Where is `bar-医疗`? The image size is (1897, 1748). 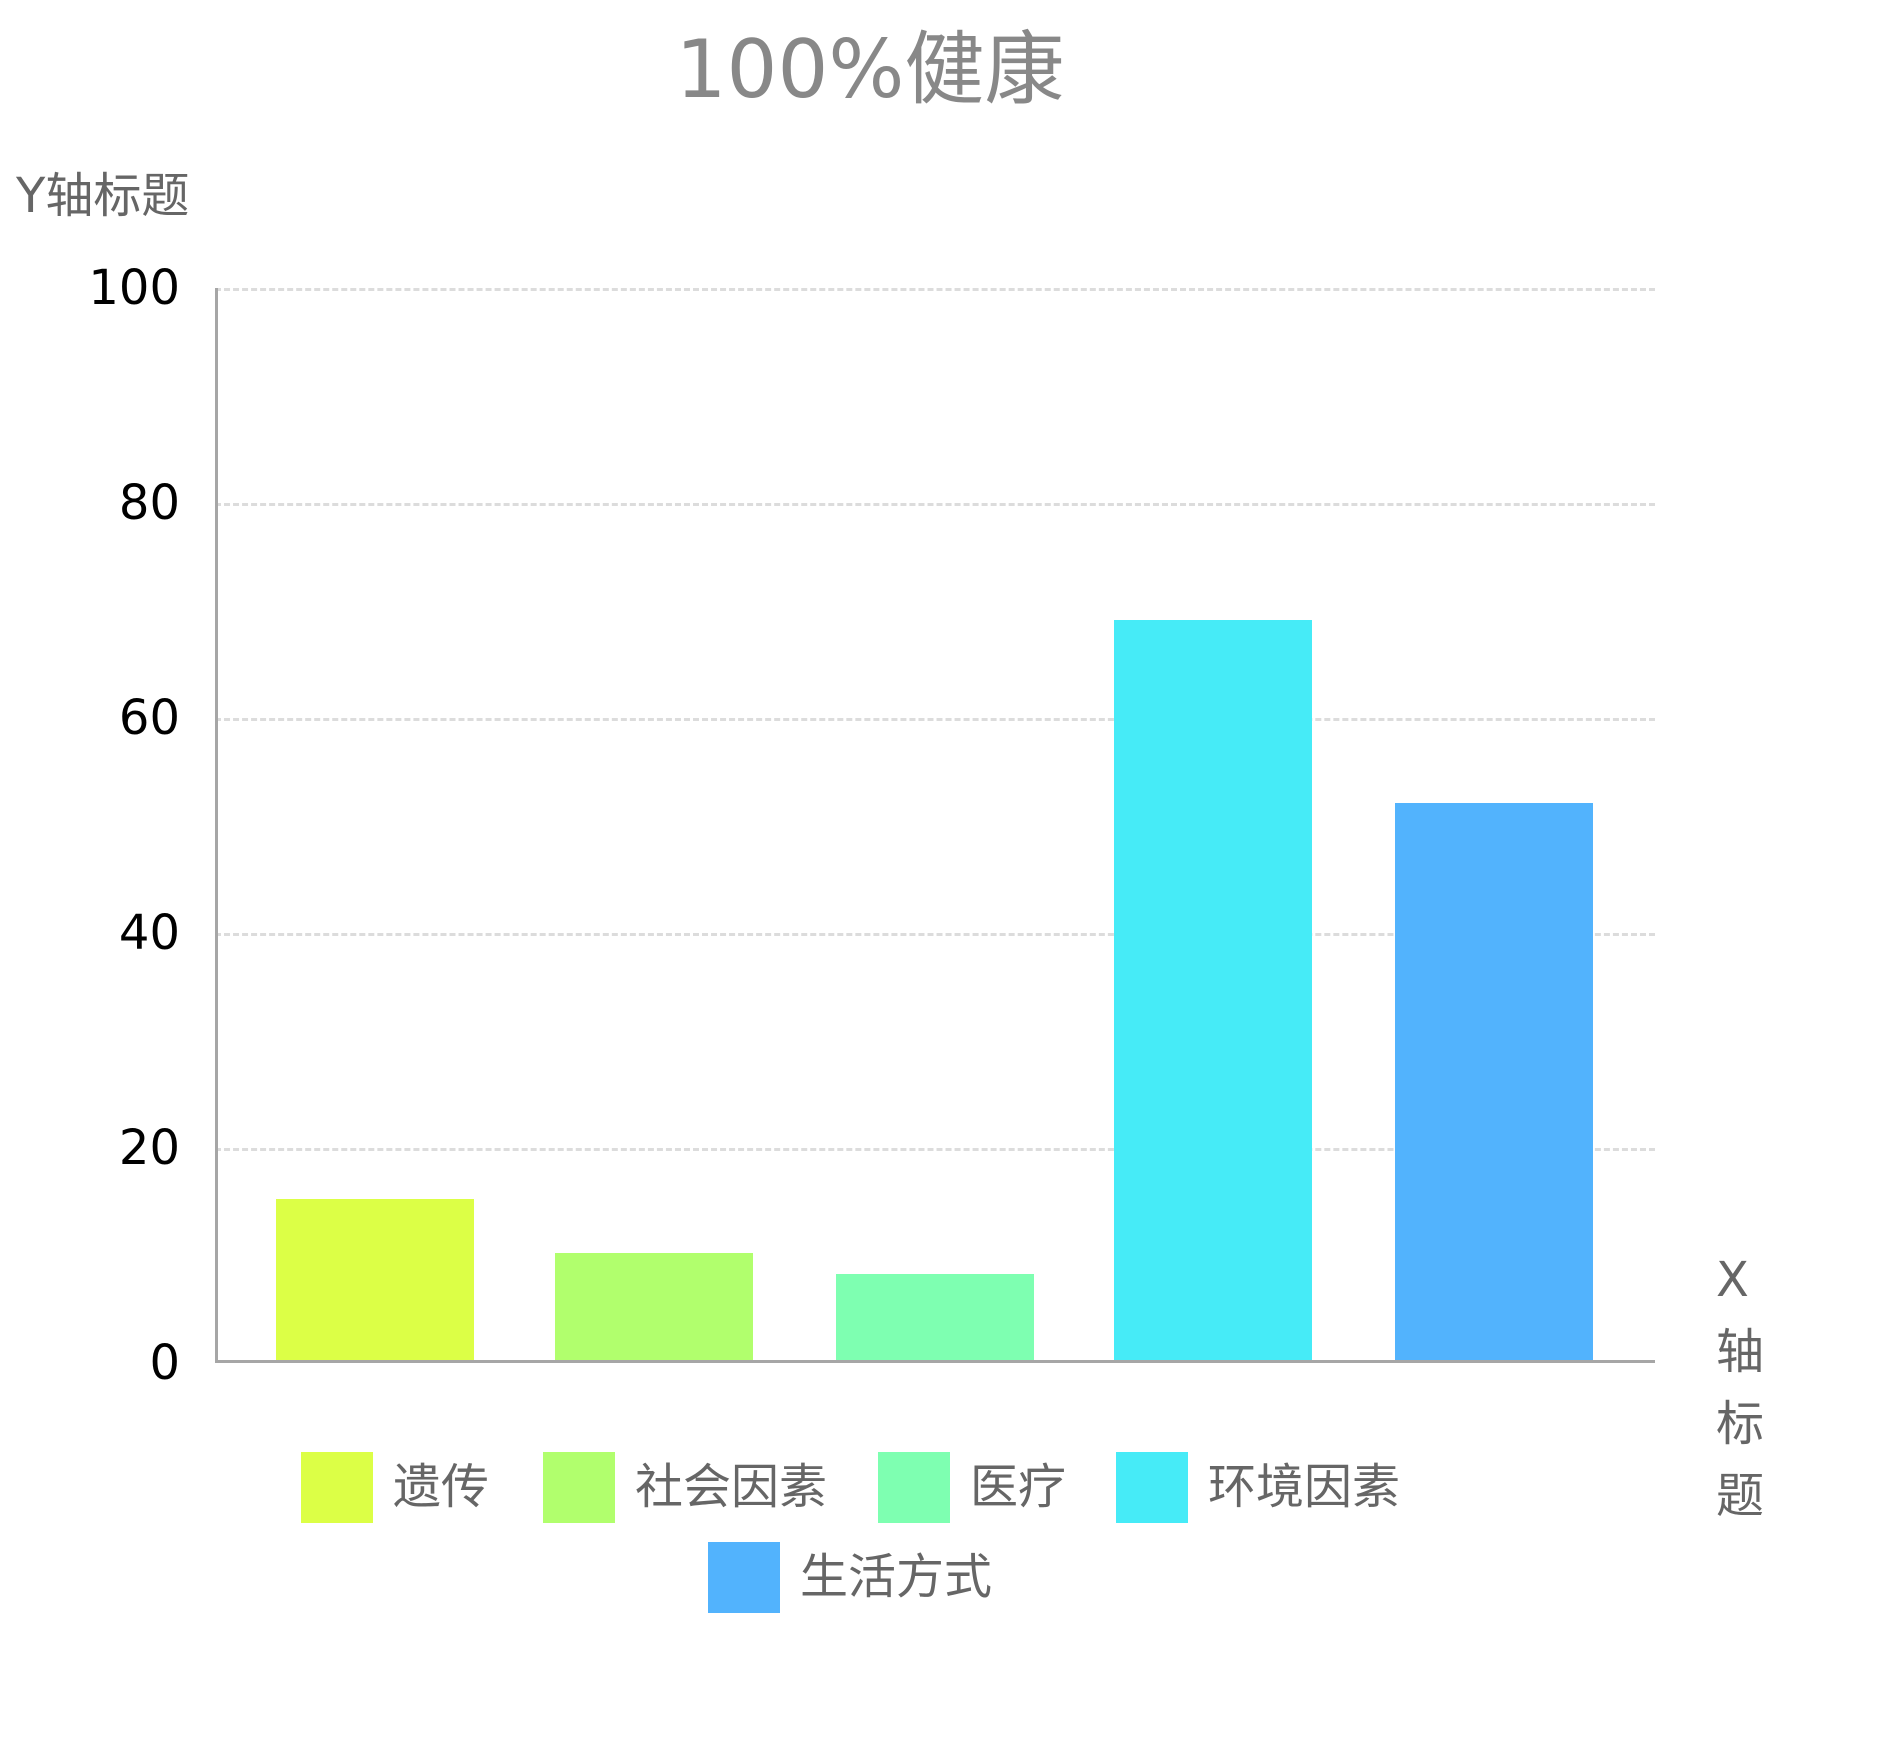
bar-医疗 is located at coordinates (935, 1317).